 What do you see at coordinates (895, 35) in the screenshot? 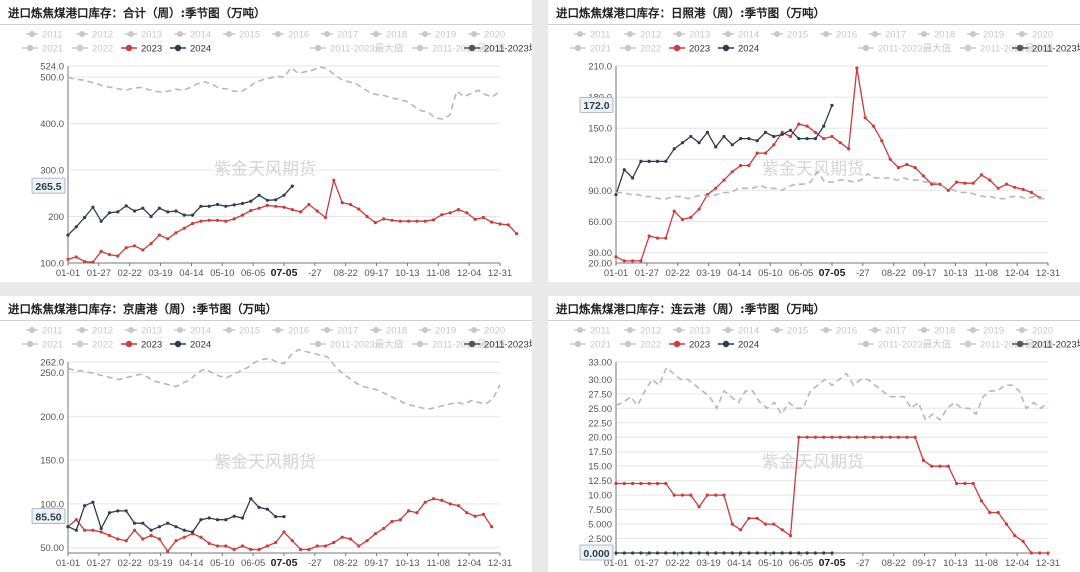
I see `legend-label: 2017` at bounding box center [895, 35].